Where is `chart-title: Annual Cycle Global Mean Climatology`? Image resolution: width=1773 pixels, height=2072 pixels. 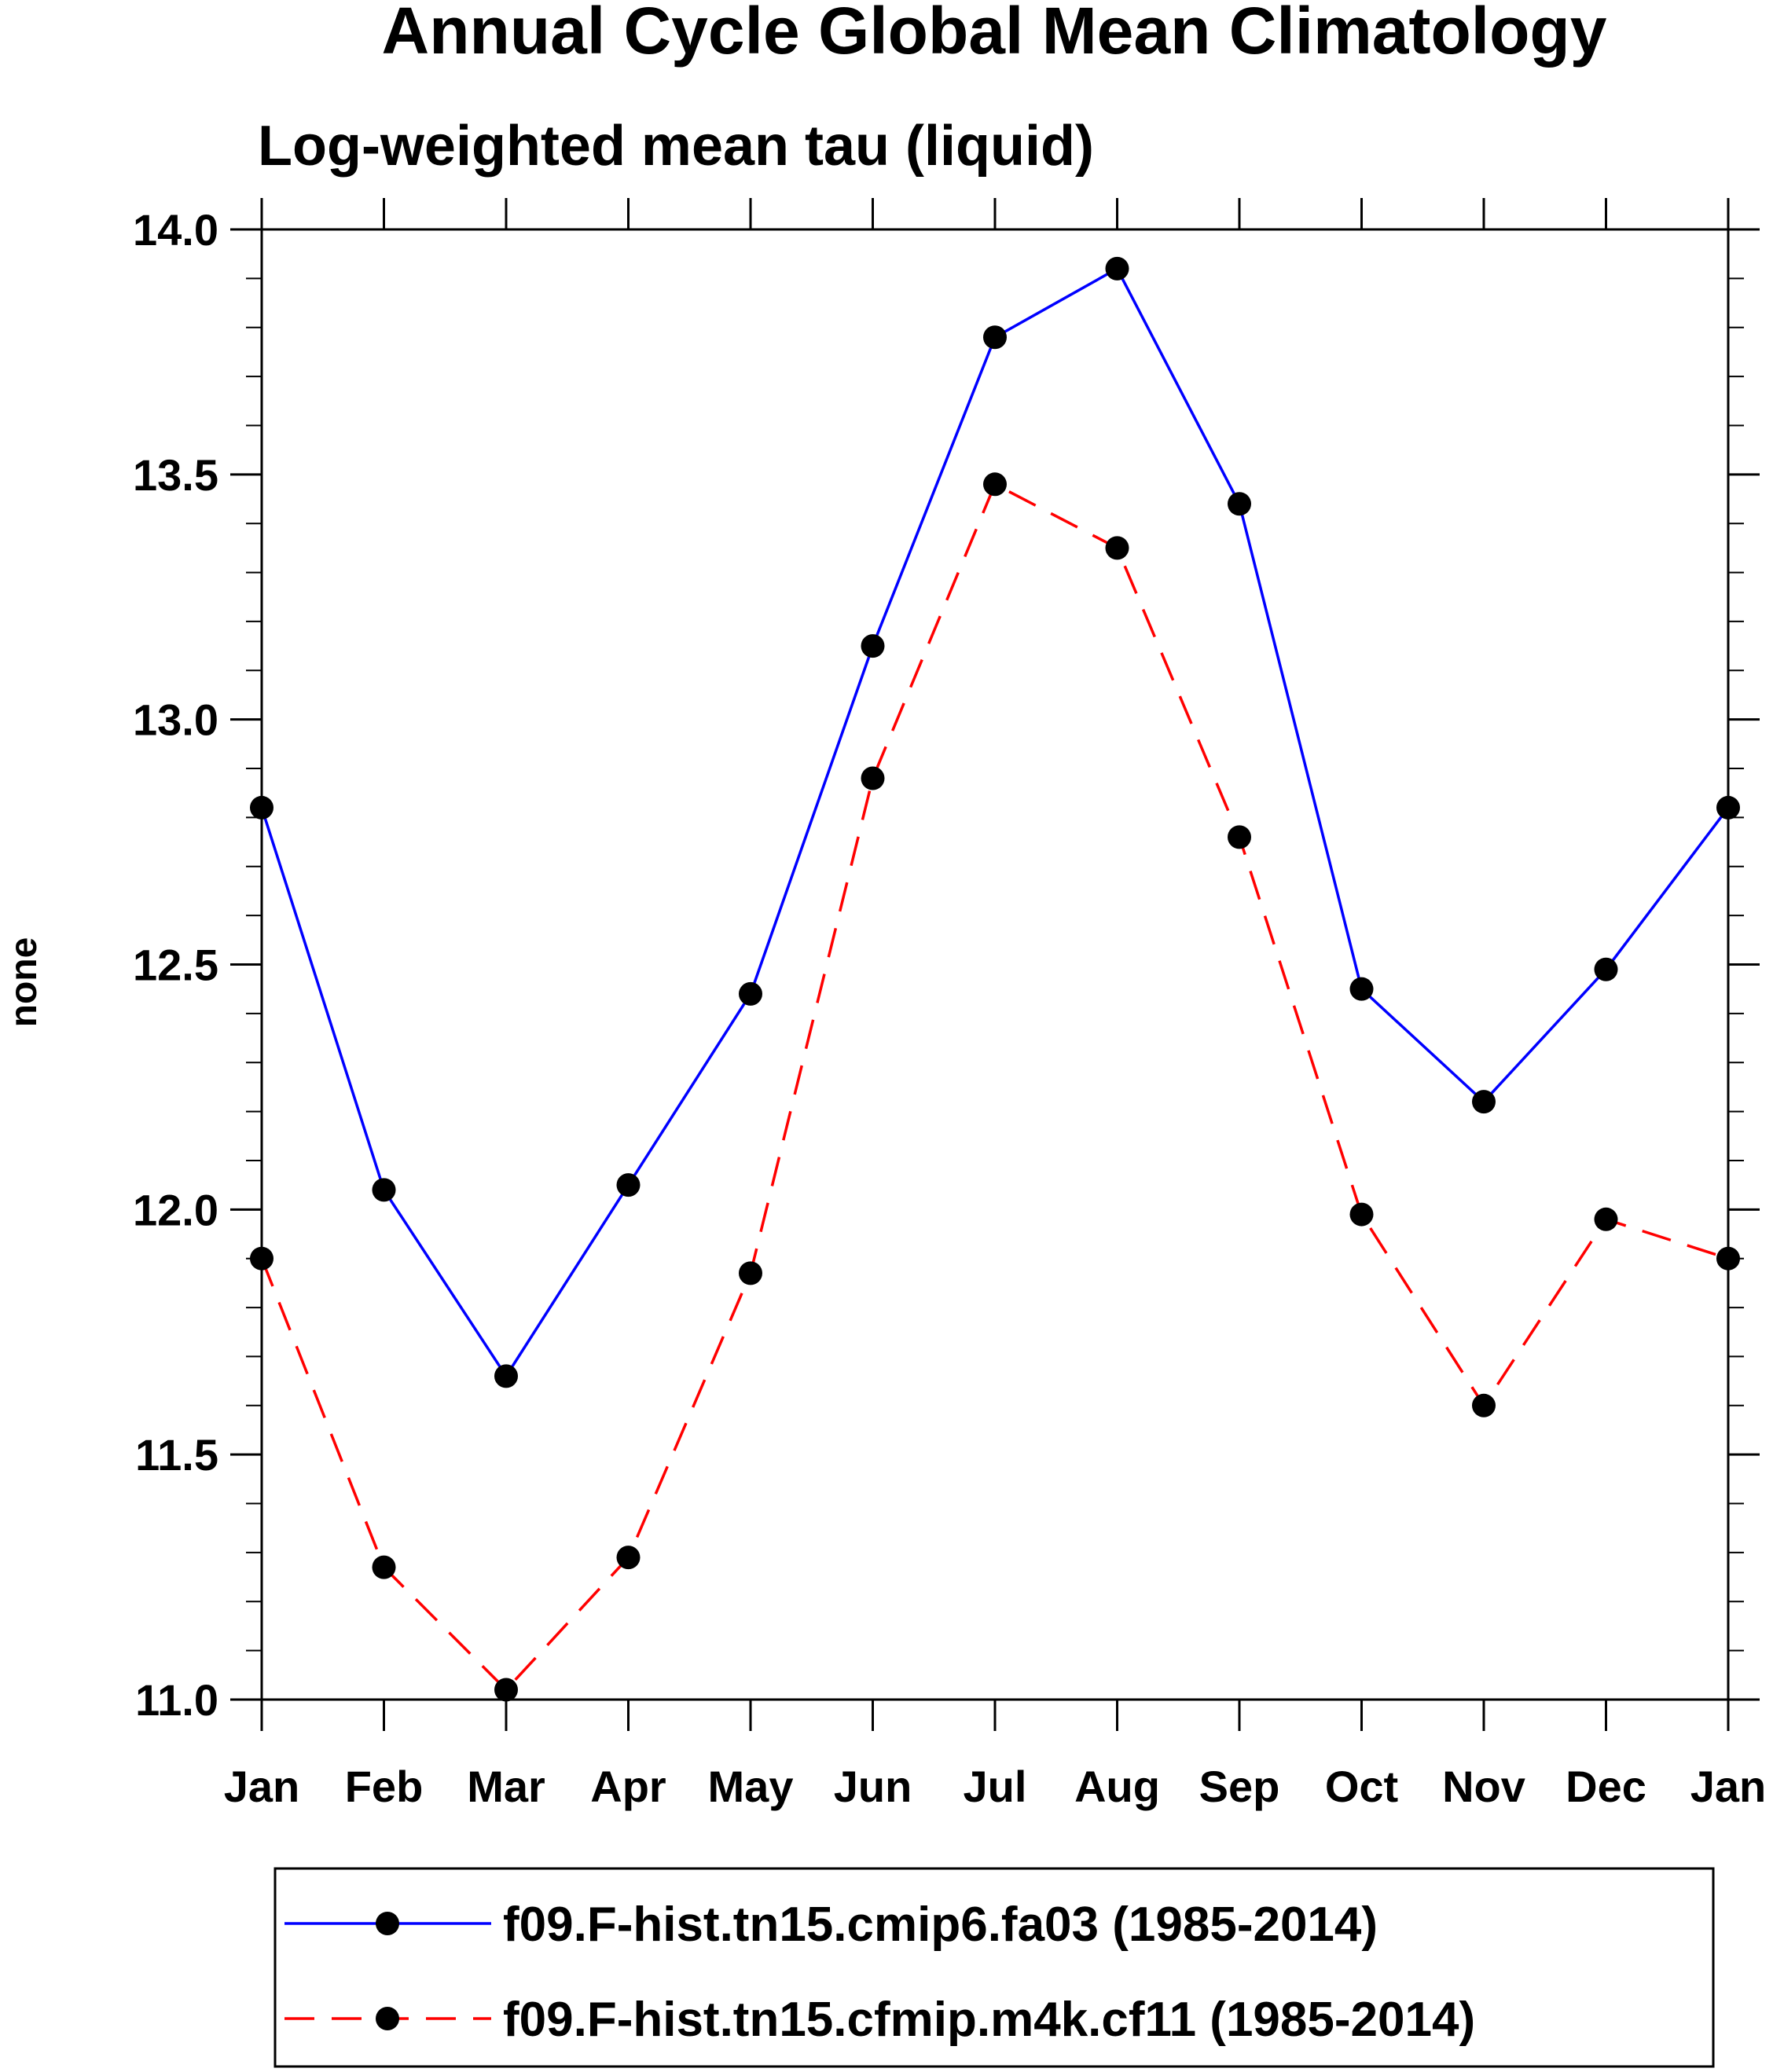
chart-title: Annual Cycle Global Mean Climatology is located at coordinates (995, 34).